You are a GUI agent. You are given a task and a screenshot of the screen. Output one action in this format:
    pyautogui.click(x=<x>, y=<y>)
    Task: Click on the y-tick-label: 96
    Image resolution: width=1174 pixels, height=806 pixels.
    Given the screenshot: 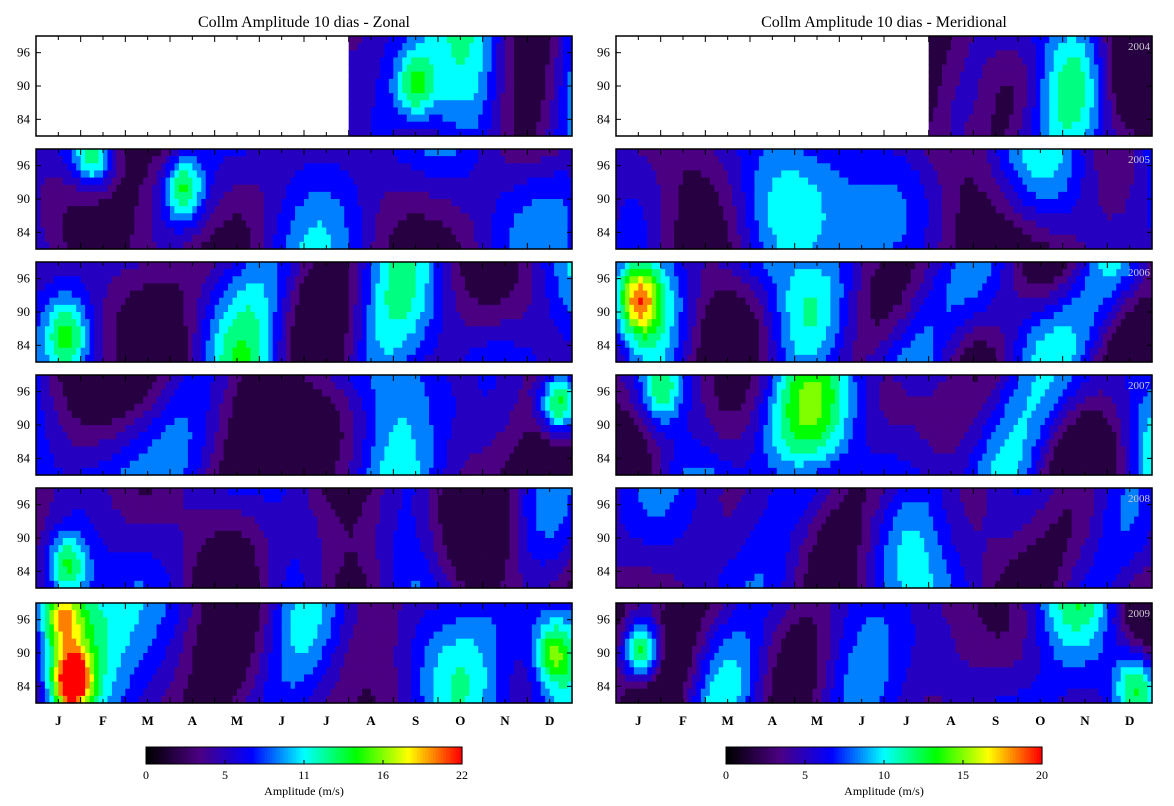 What is the action you would take?
    pyautogui.click(x=24, y=278)
    